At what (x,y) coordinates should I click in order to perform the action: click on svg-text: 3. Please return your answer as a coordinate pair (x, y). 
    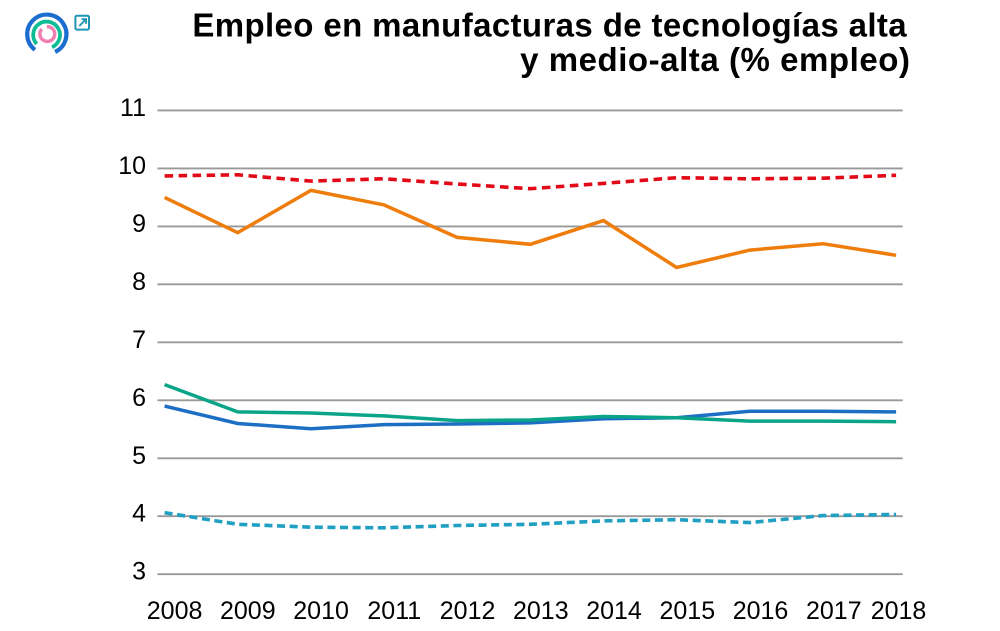
    Looking at the image, I should click on (139, 572).